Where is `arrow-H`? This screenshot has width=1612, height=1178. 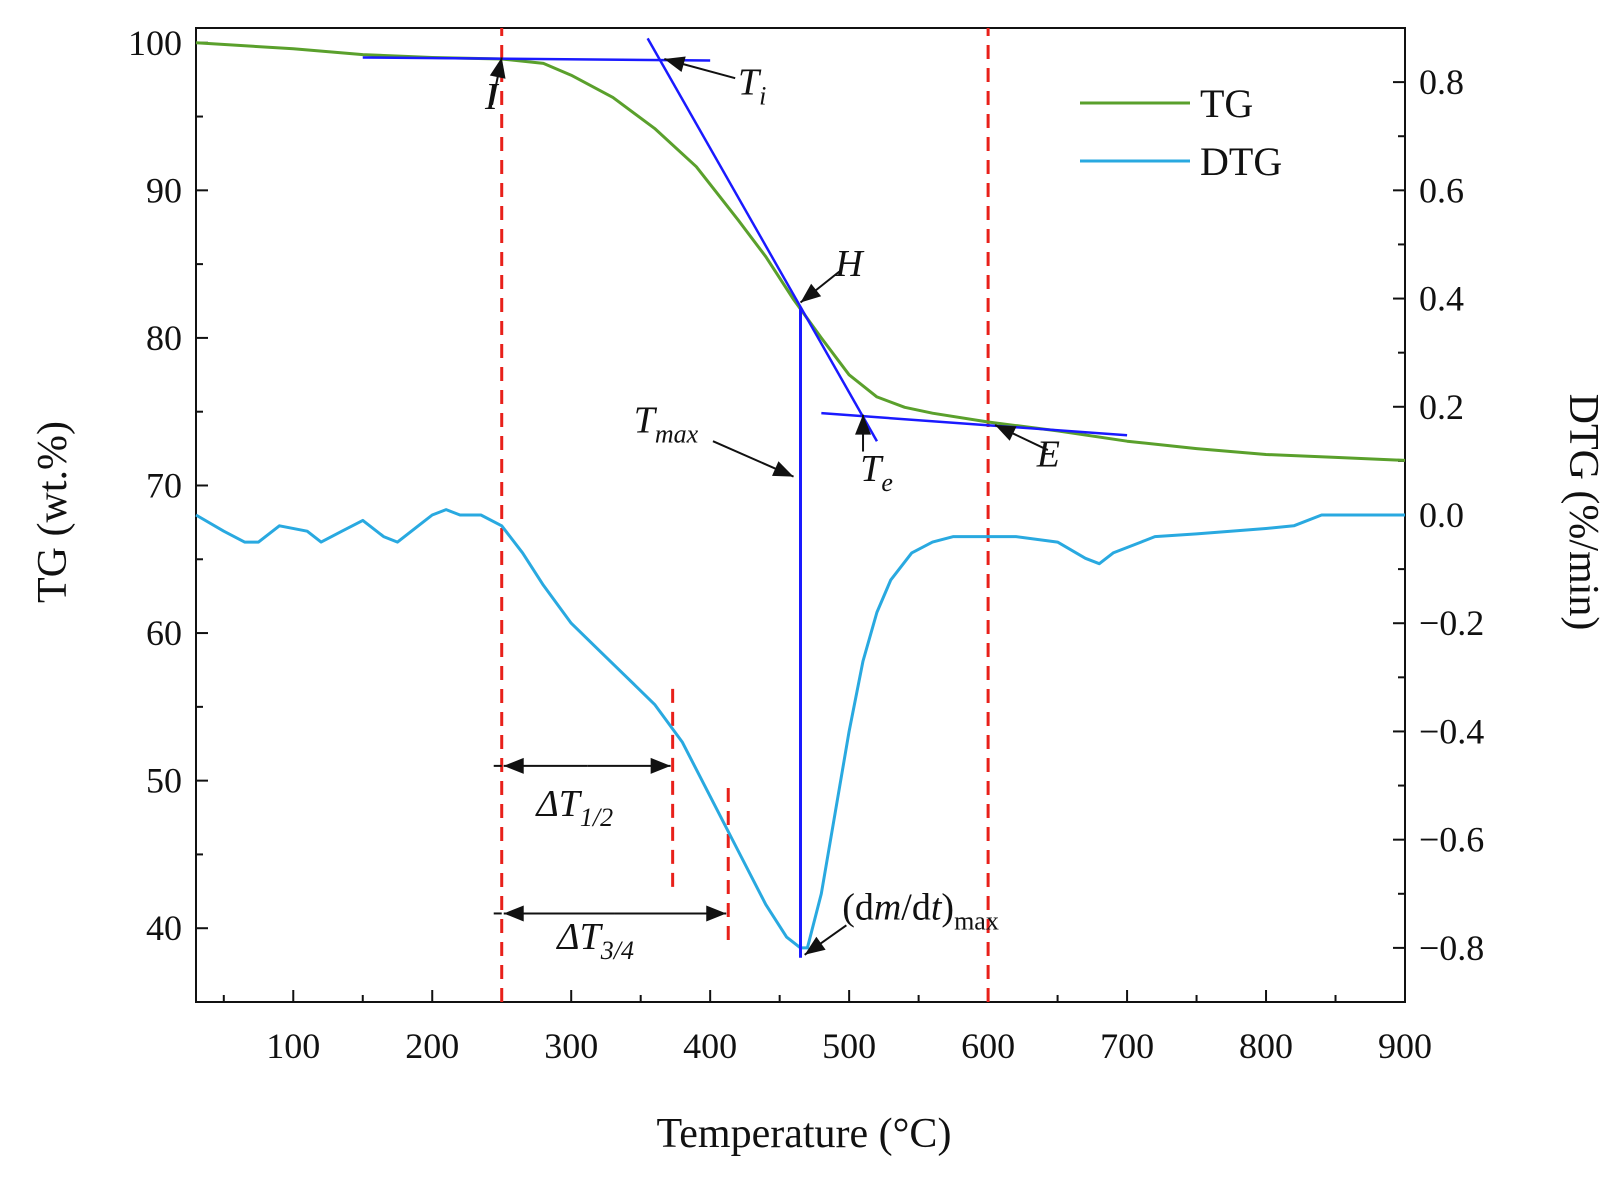 arrow-H is located at coordinates (820, 287).